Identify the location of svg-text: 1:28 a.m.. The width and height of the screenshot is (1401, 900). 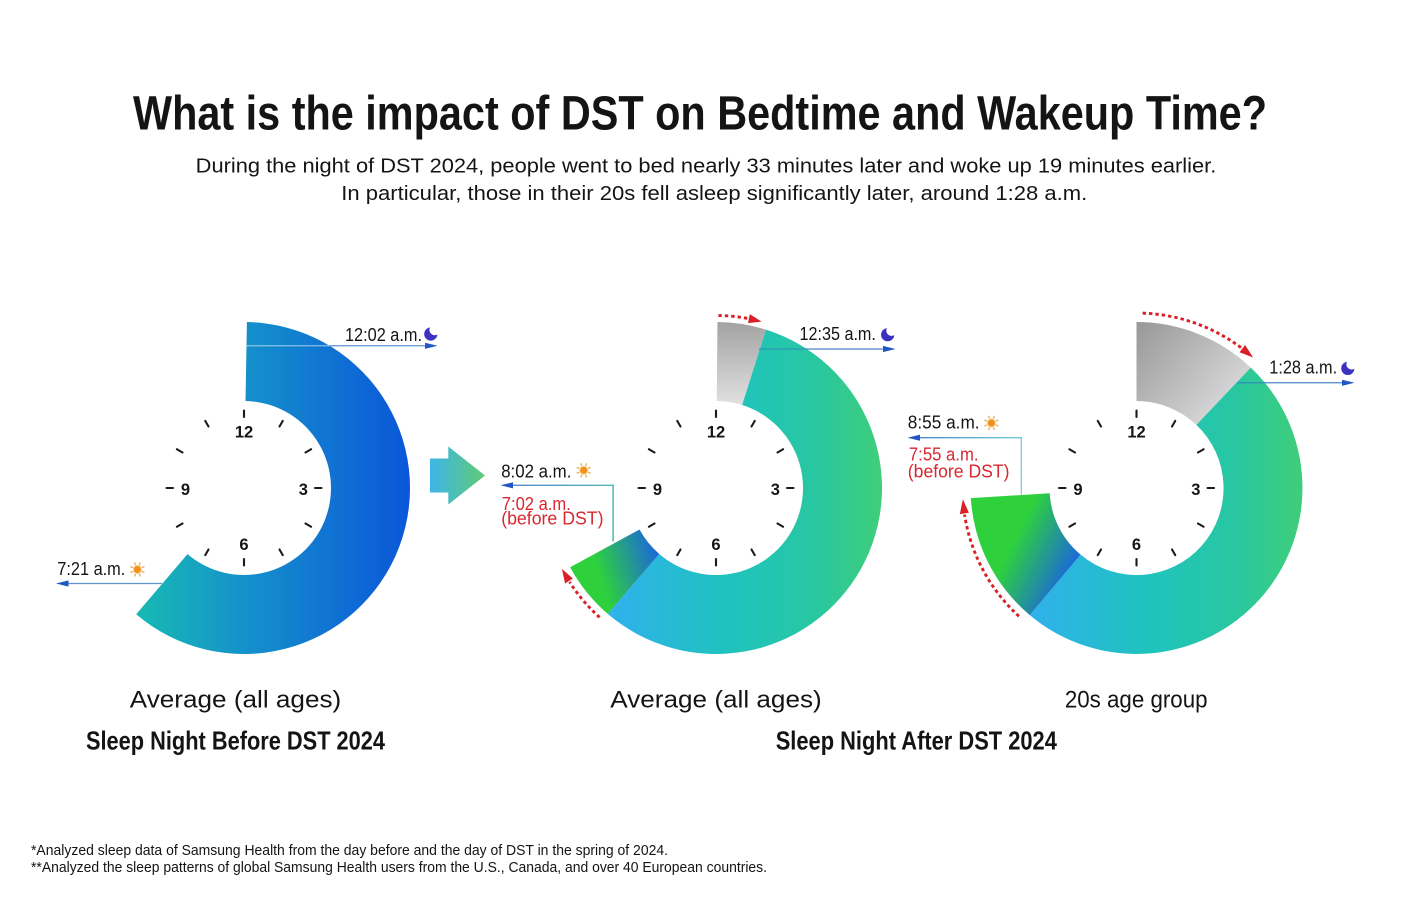
(1303, 368).